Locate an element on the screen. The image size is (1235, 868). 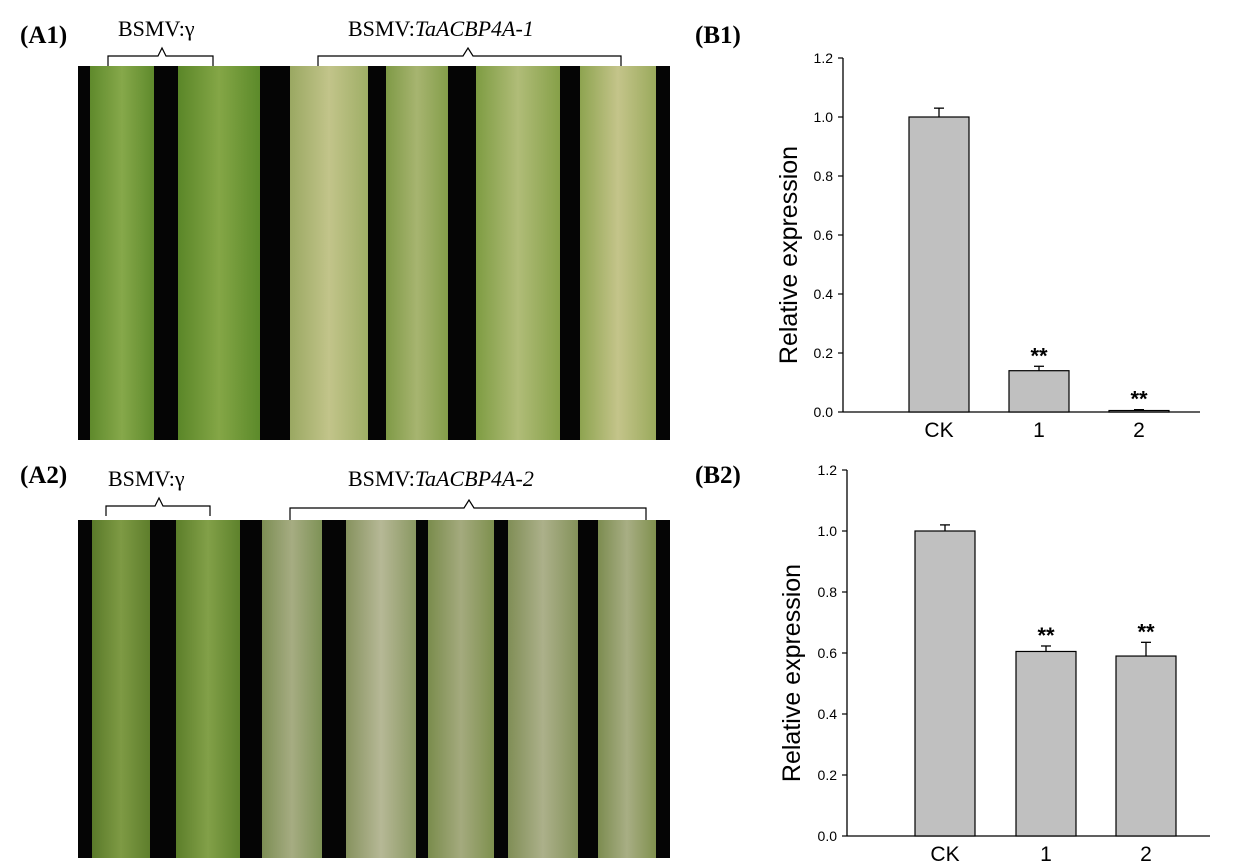
bracket-a1-treatment is located at coordinates (469, 56).